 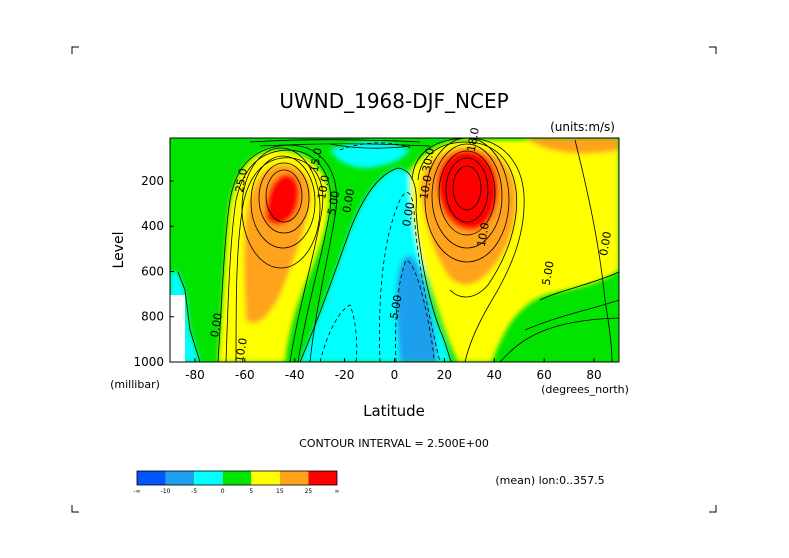 I want to click on colorbar: -∞ -10 -5 0 5 15 25 ∞, so click(x=236, y=482).